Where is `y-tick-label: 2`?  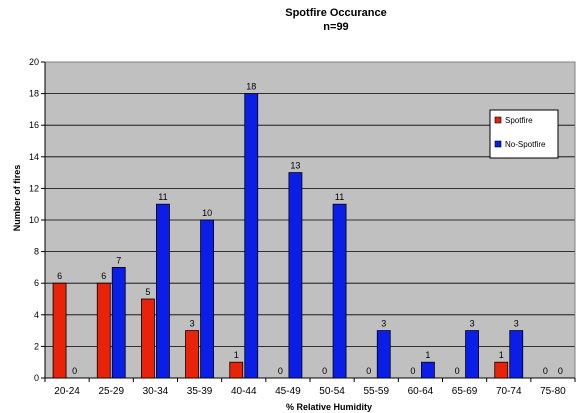 y-tick-label: 2 is located at coordinates (36, 346).